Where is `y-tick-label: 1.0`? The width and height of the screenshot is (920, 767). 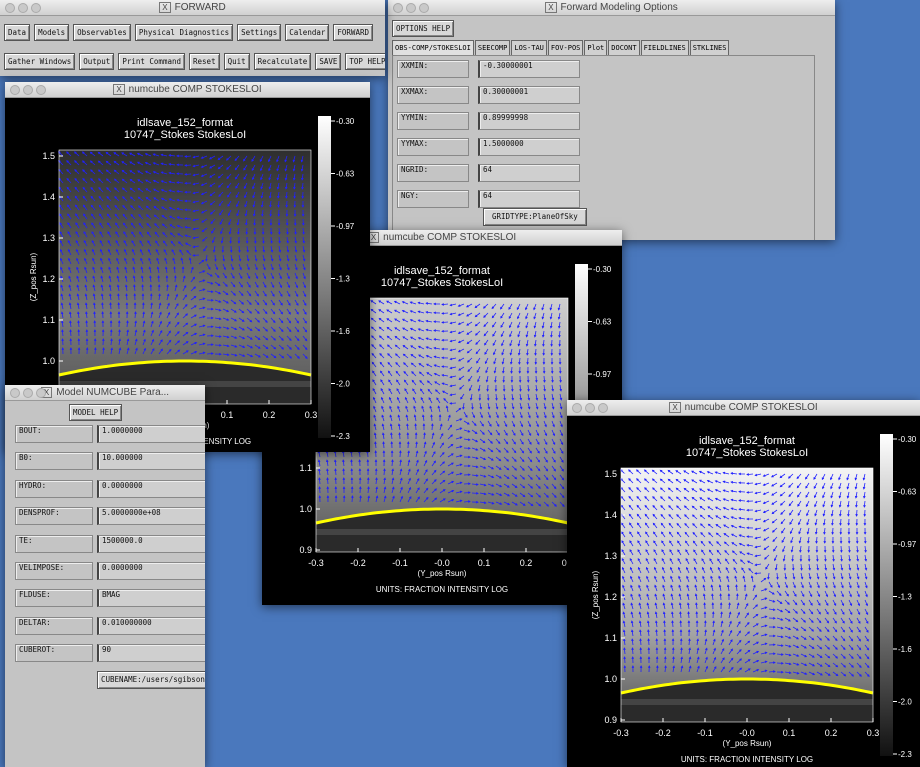 y-tick-label: 1.0 is located at coordinates (305, 509).